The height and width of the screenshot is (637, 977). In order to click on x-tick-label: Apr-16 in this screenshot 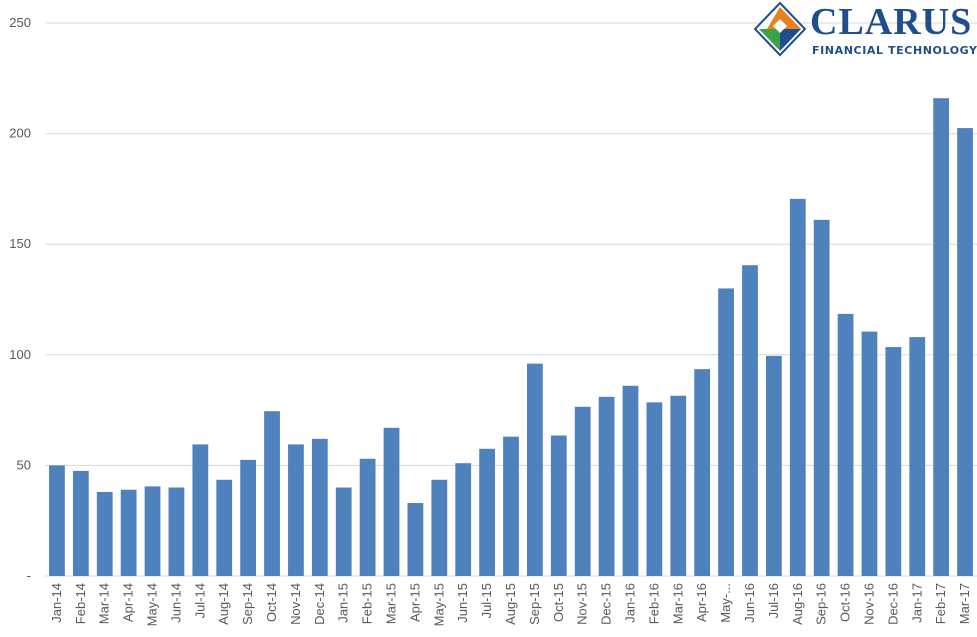, I will do `click(701, 602)`.